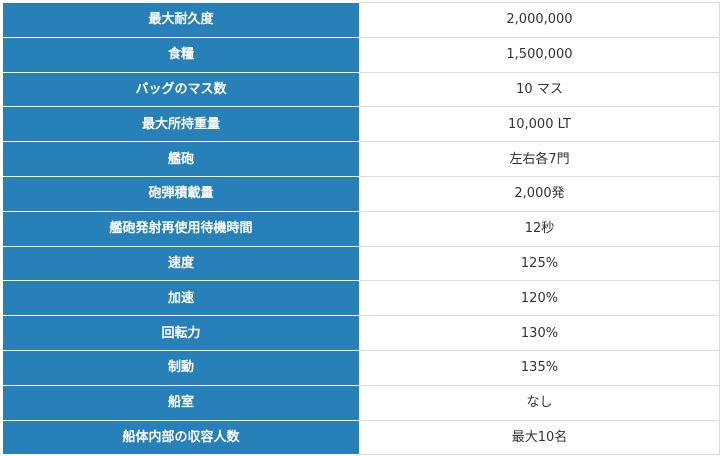 The image size is (720, 456). I want to click on table-row: 艦砲発射再使用待機時間 12秒, so click(361, 228).